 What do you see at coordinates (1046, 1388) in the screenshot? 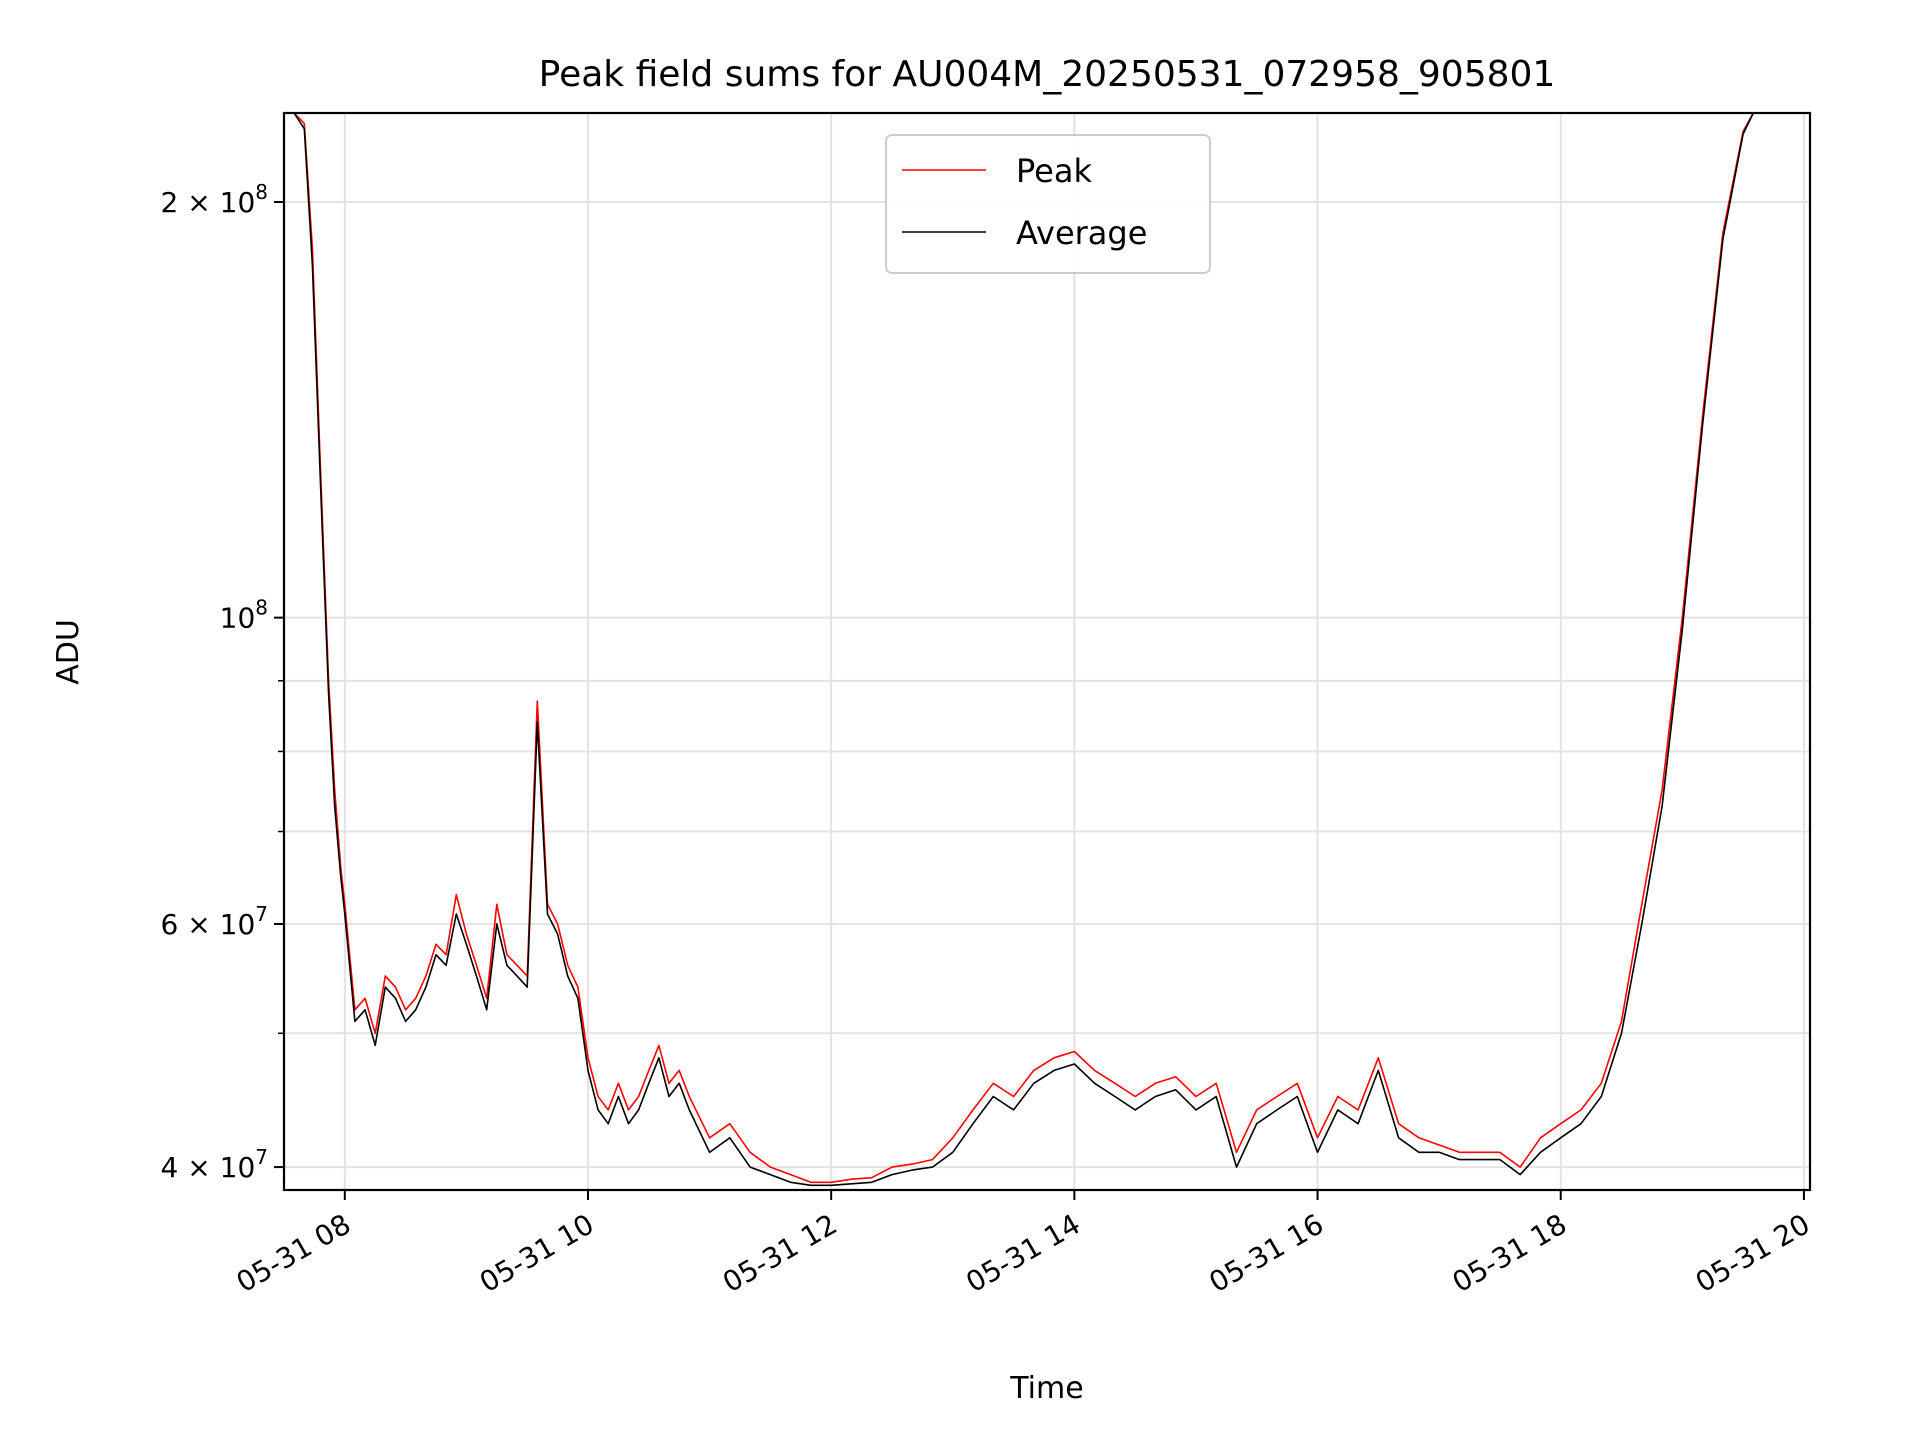
I see `x-axis-label: Time` at bounding box center [1046, 1388].